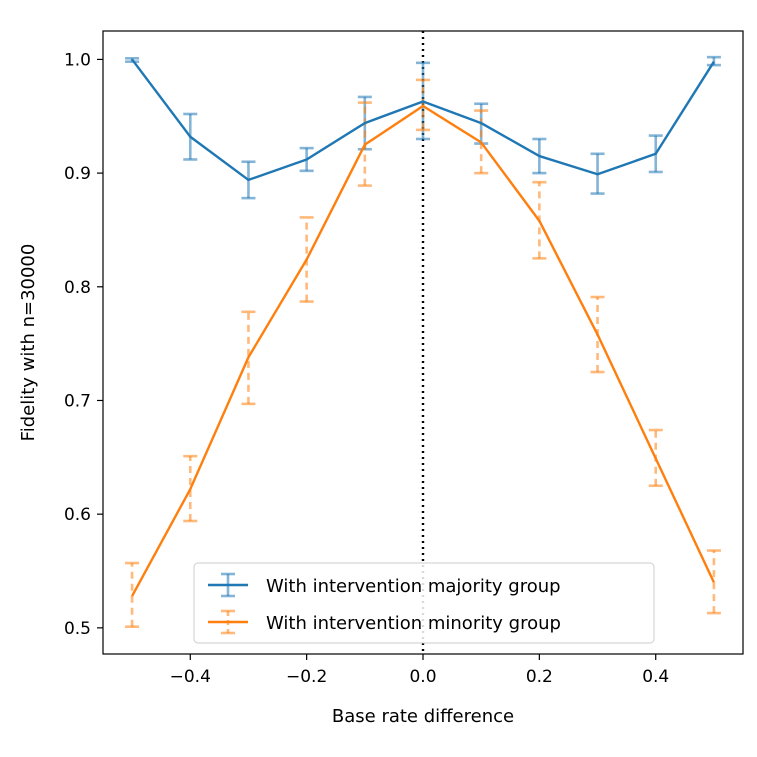  I want to click on legend-entry-minority: With intervention minority group, so click(384, 622).